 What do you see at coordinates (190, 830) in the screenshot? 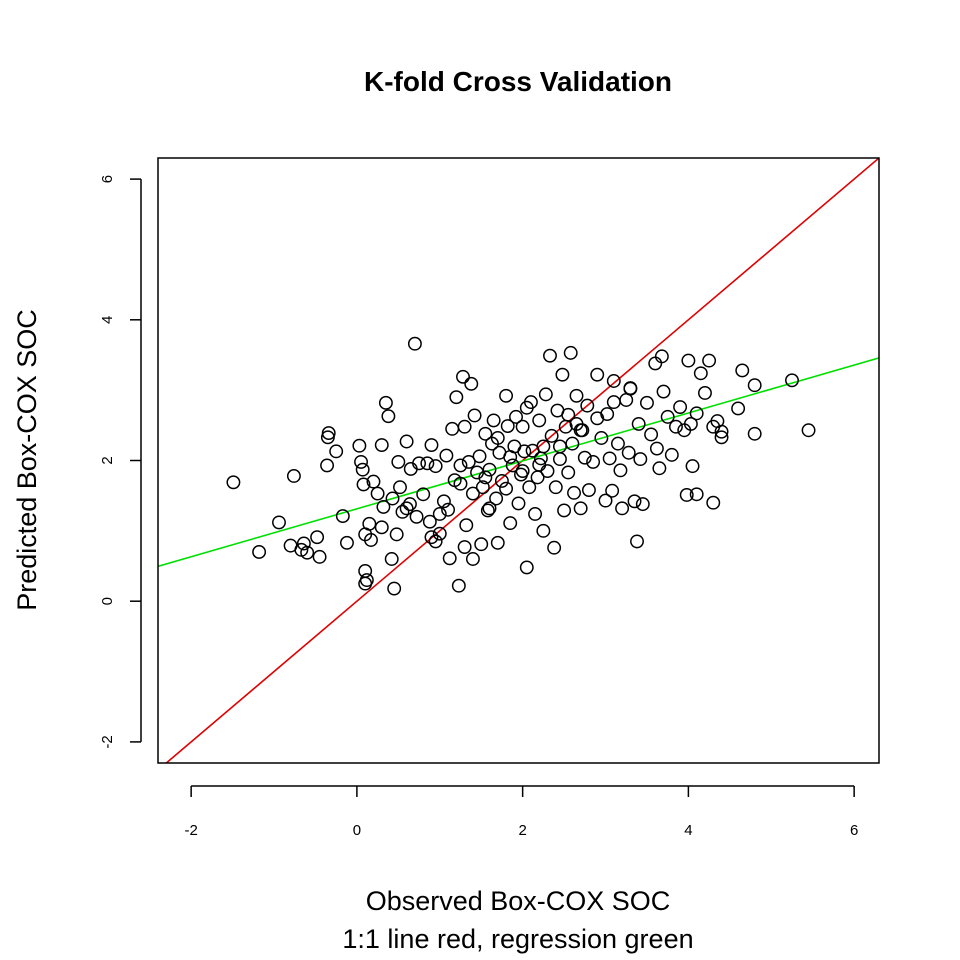
I see `x-tick-label: -2` at bounding box center [190, 830].